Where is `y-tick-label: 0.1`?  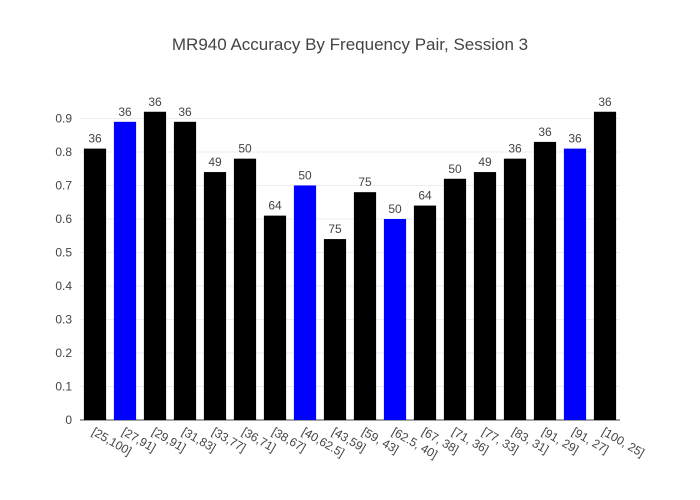 y-tick-label: 0.1 is located at coordinates (63, 386).